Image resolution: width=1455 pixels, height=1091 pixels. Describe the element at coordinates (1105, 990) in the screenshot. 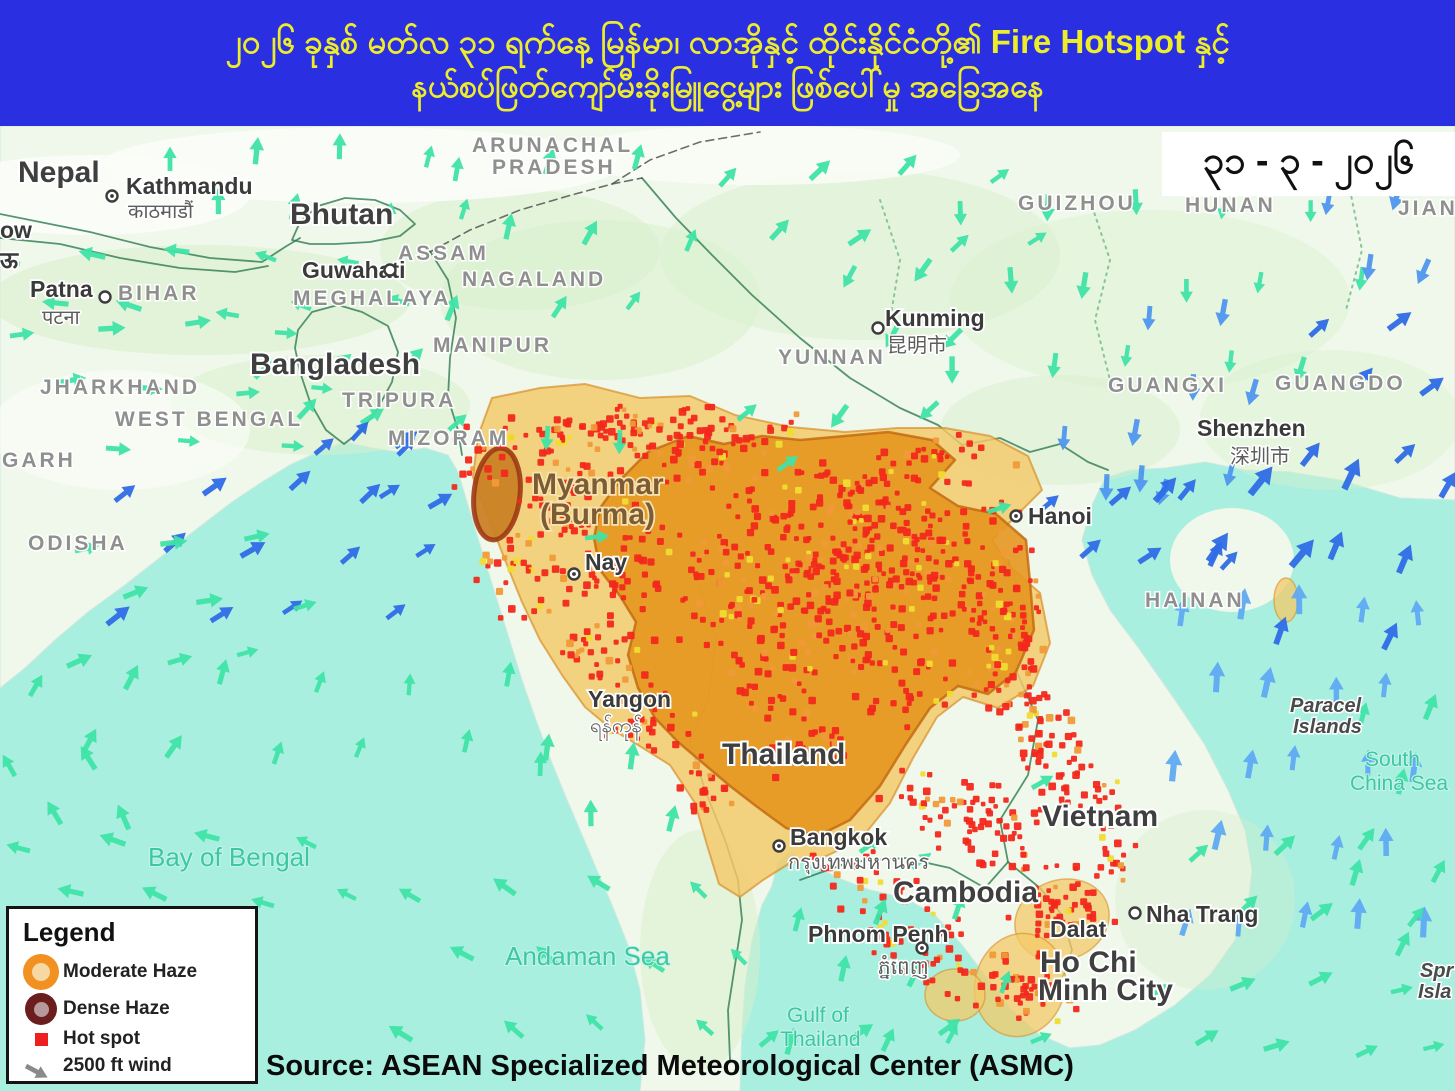

I see `map-label-minh-city: Minh City` at that location.